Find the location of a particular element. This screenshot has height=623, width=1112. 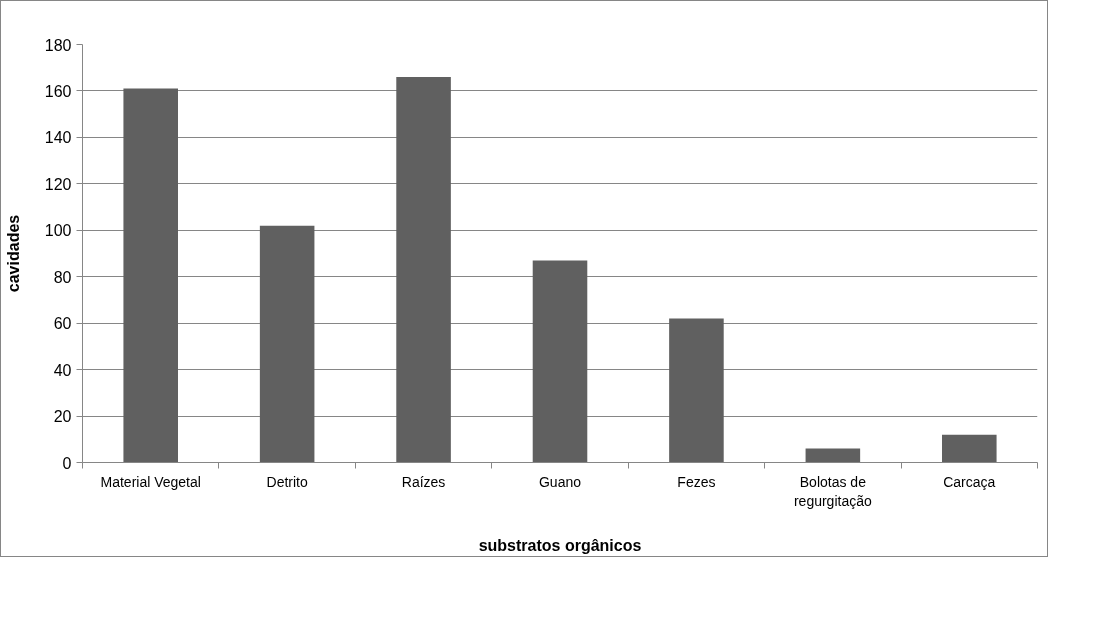

x-tick-label: Fezes is located at coordinates (696, 481).